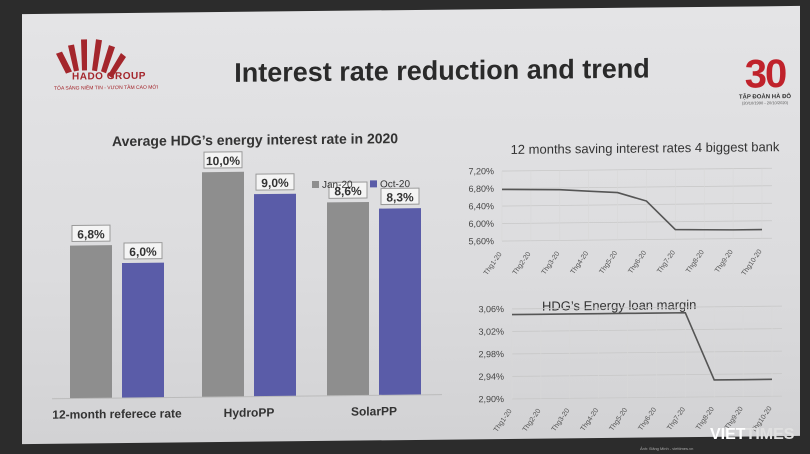  I want to click on y-tick-label: 3,02%, so click(491, 332).